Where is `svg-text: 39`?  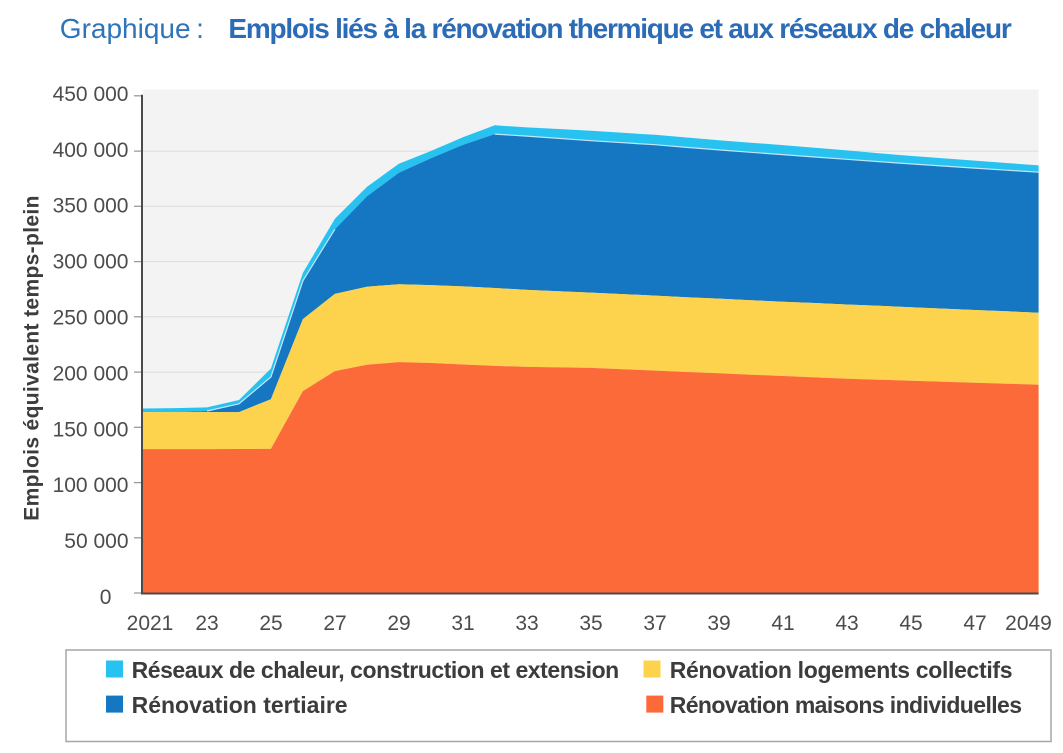 svg-text: 39 is located at coordinates (718, 623).